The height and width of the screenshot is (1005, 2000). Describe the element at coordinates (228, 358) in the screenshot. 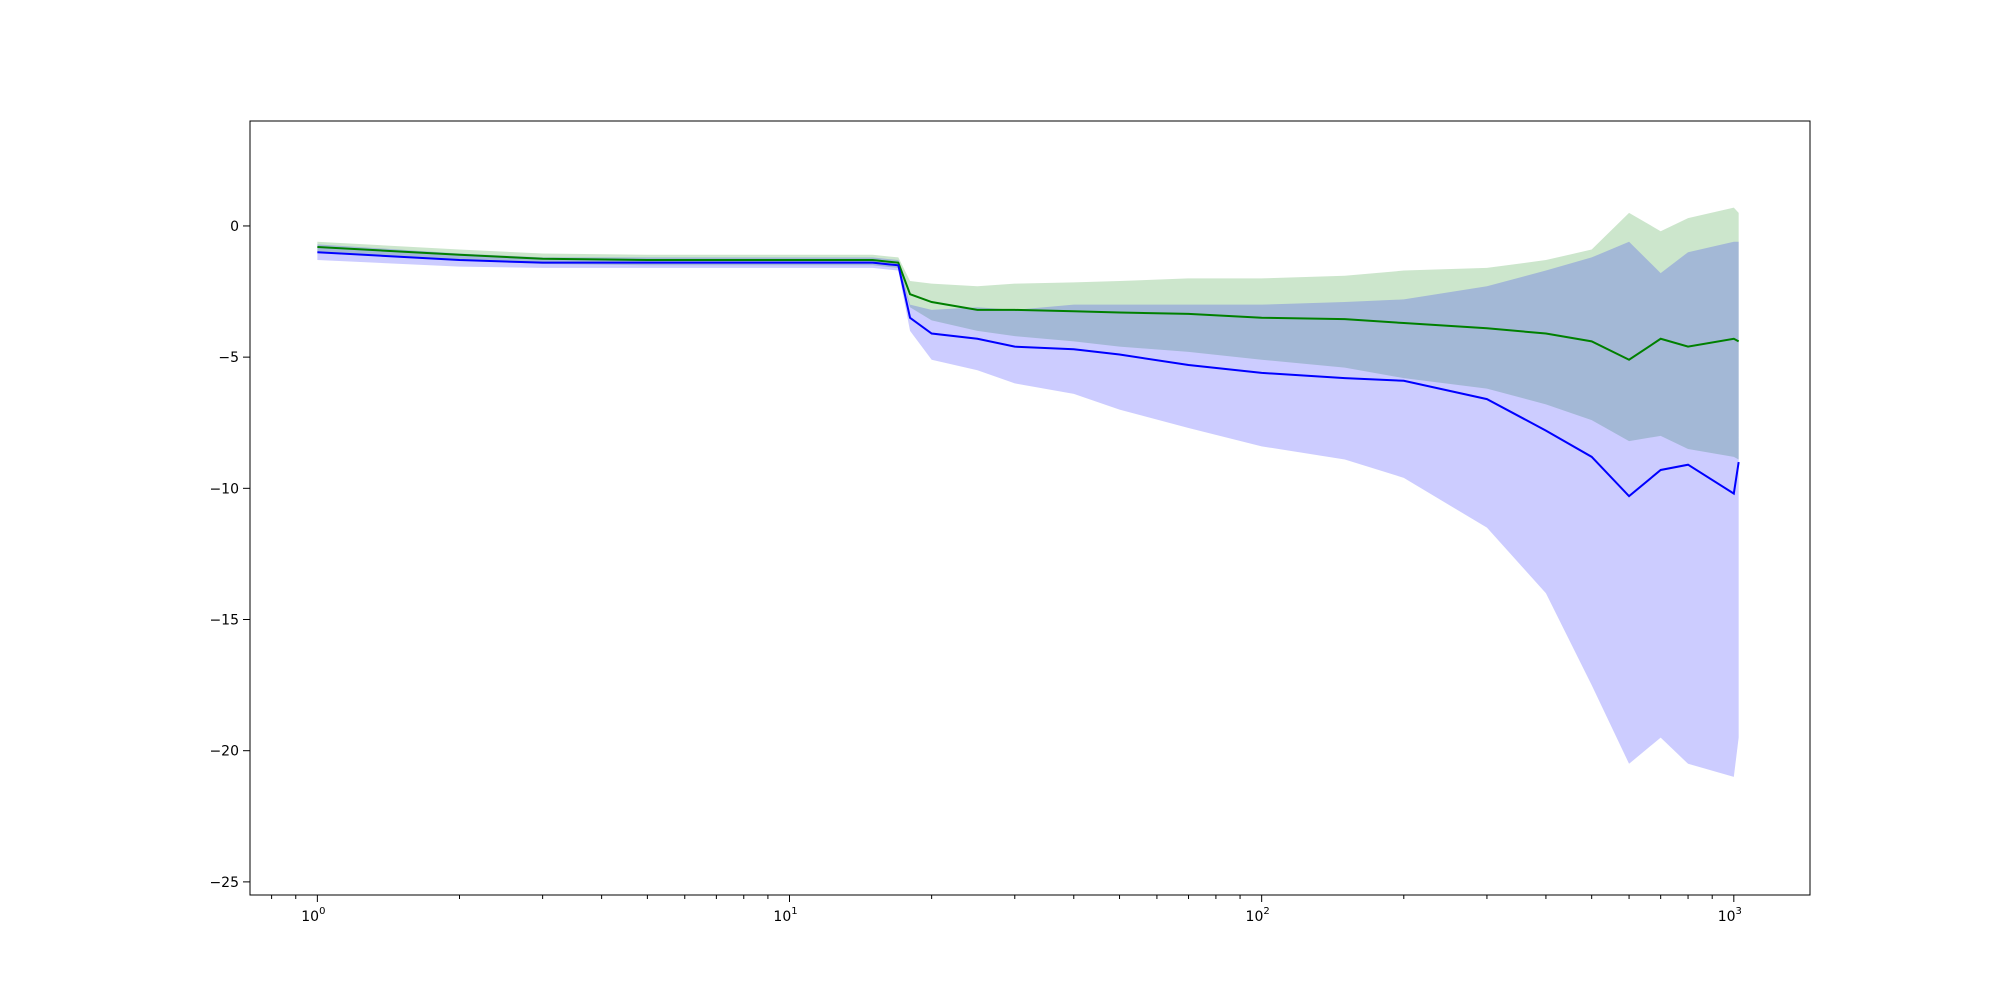

I see `y-tick-label: −5` at that location.